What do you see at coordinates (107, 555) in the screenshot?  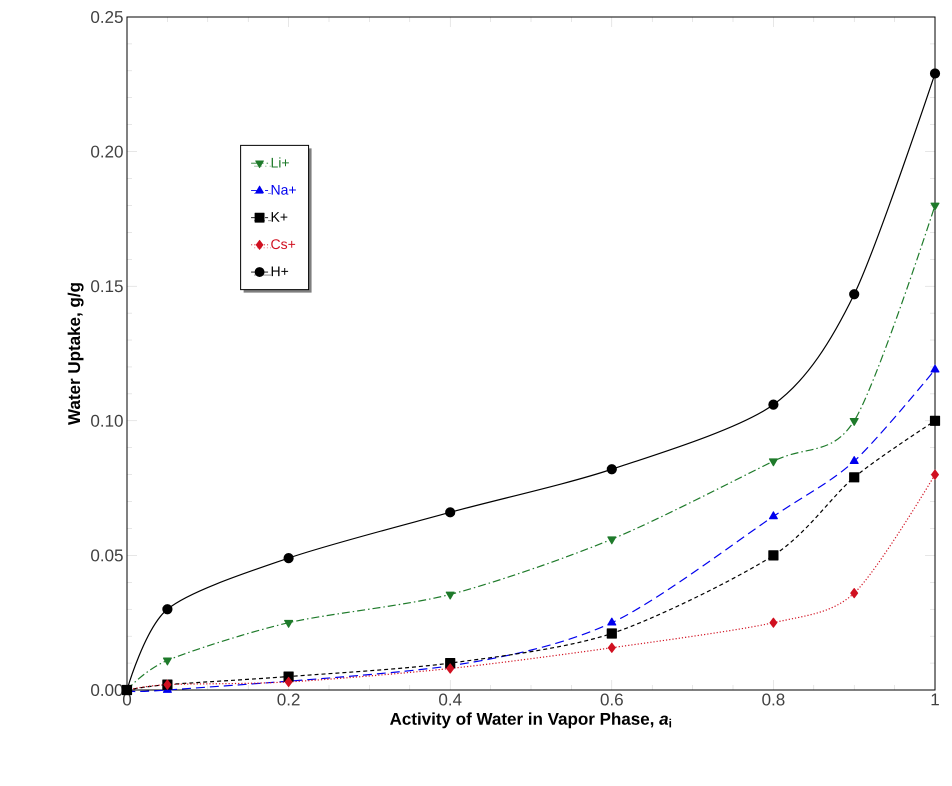 I see `y-tick-label: 0.05` at bounding box center [107, 555].